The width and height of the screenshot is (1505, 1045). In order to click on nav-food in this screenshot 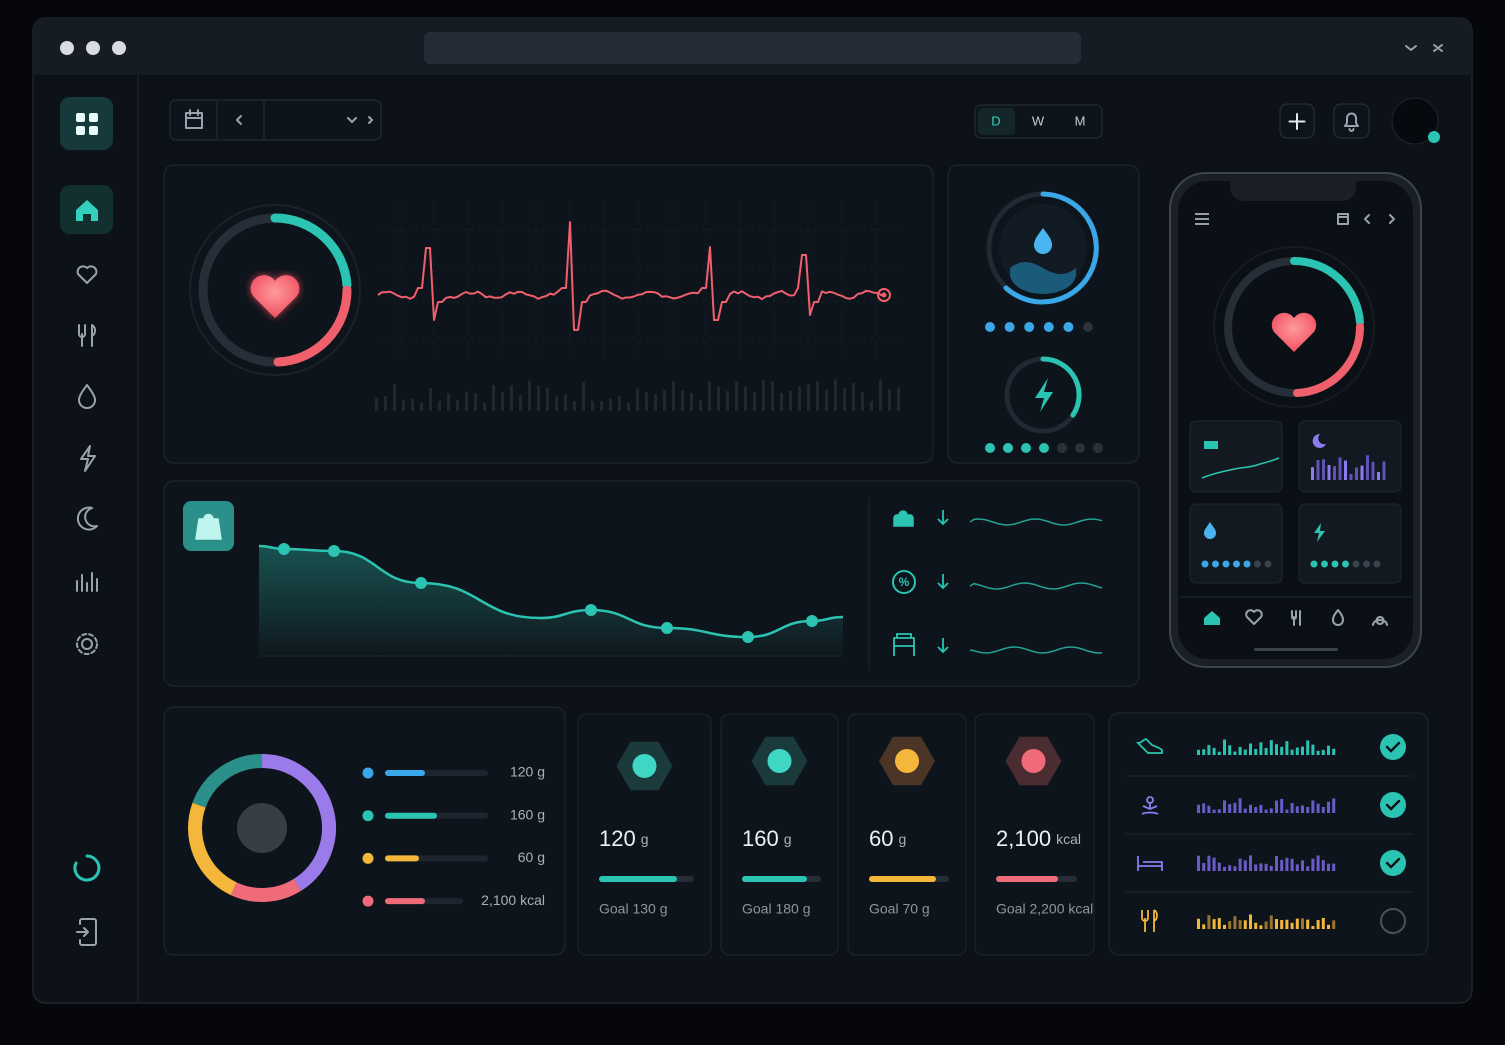, I will do `click(87, 335)`.